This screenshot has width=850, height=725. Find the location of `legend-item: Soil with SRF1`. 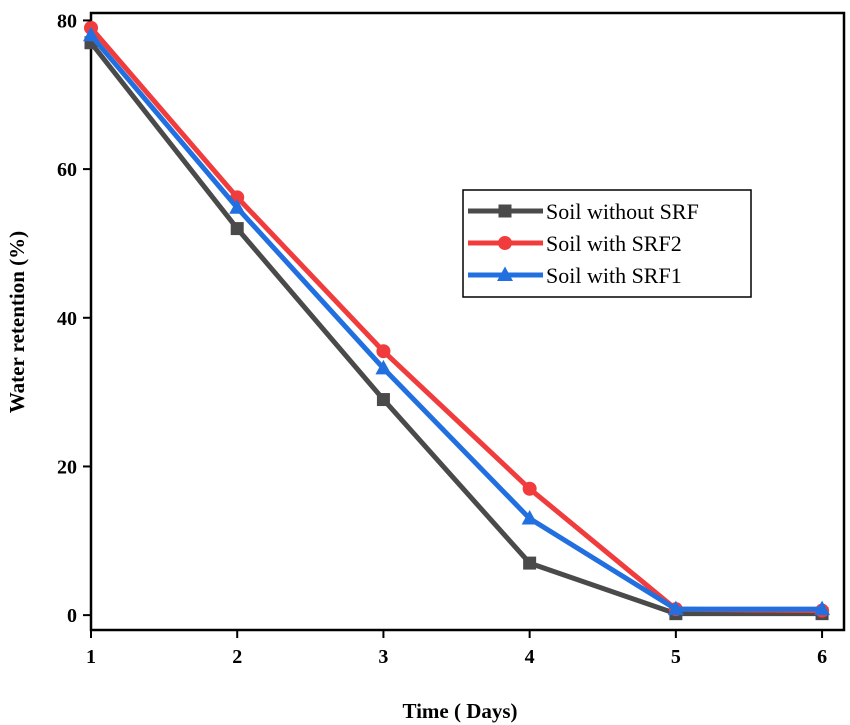

legend-item: Soil with SRF1 is located at coordinates (575, 275).